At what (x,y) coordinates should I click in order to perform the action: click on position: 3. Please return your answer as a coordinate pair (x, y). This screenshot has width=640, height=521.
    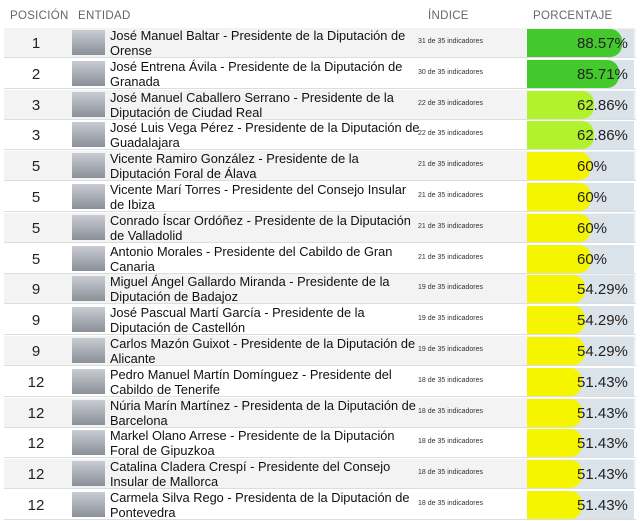
    Looking at the image, I should click on (36, 136).